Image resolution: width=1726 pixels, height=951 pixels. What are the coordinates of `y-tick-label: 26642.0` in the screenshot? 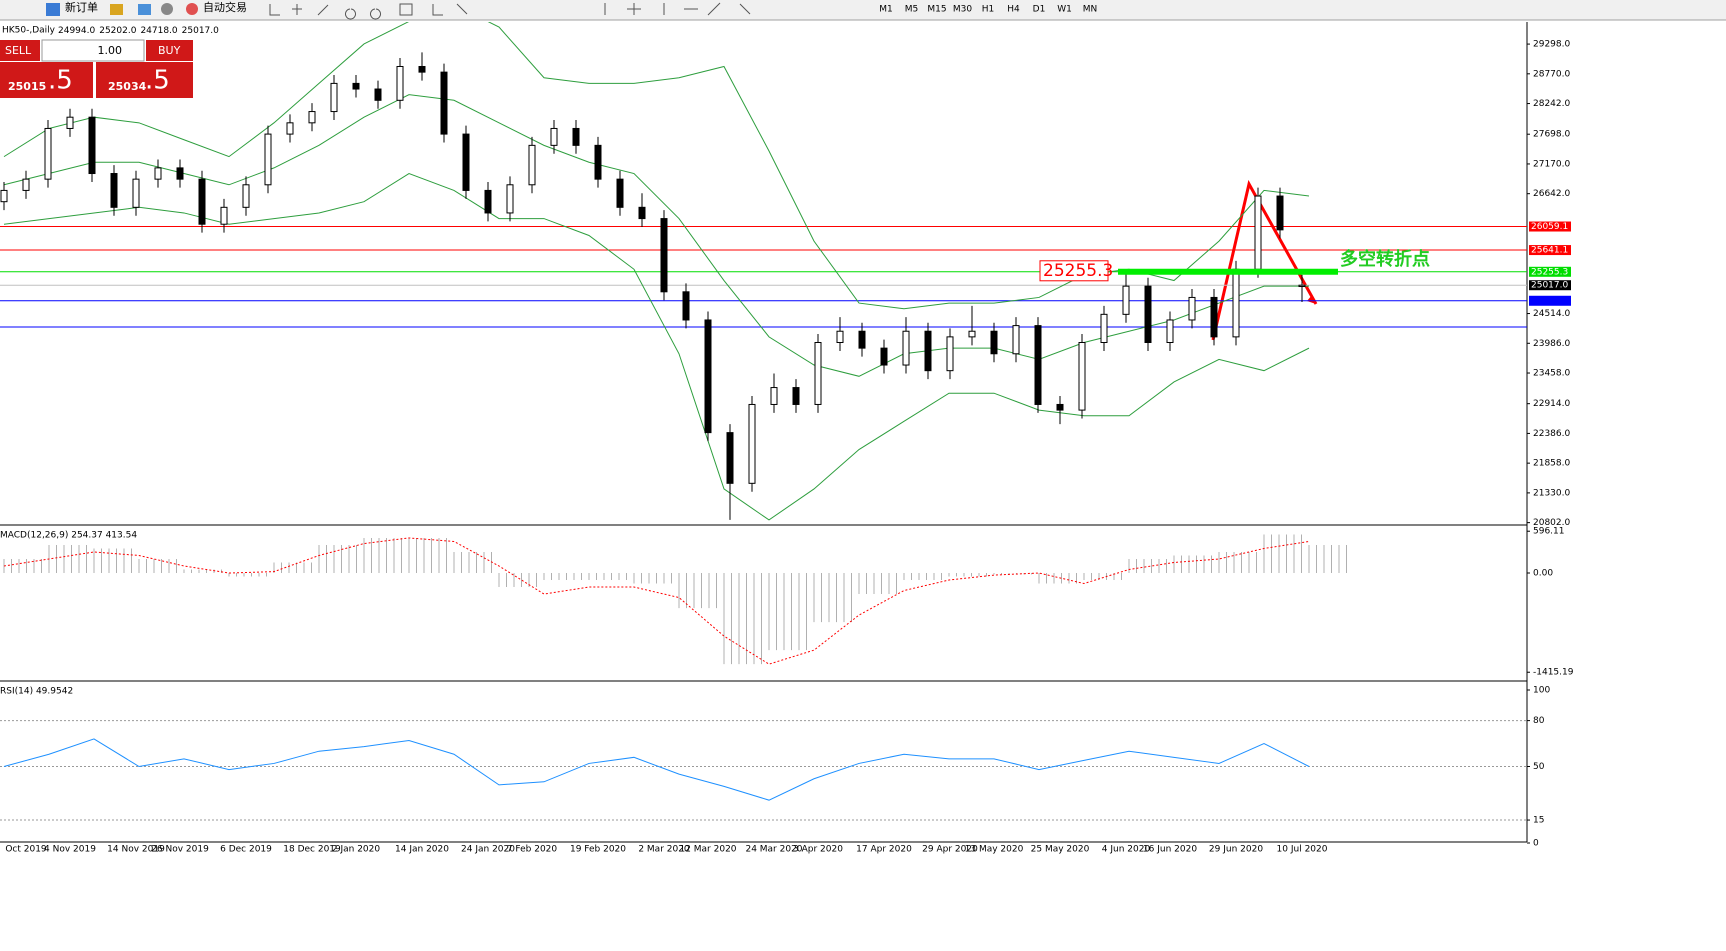 It's located at (1551, 194).